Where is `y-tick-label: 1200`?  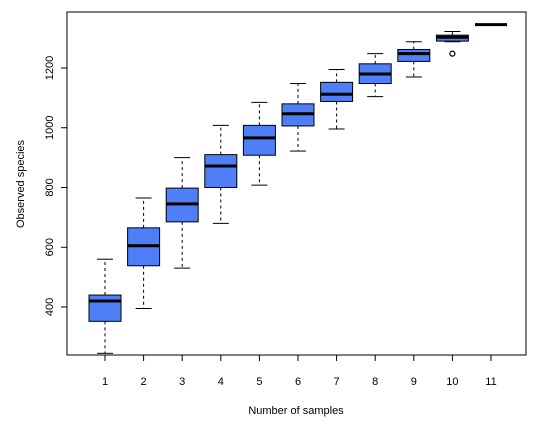
y-tick-label: 1200 is located at coordinates (50, 68).